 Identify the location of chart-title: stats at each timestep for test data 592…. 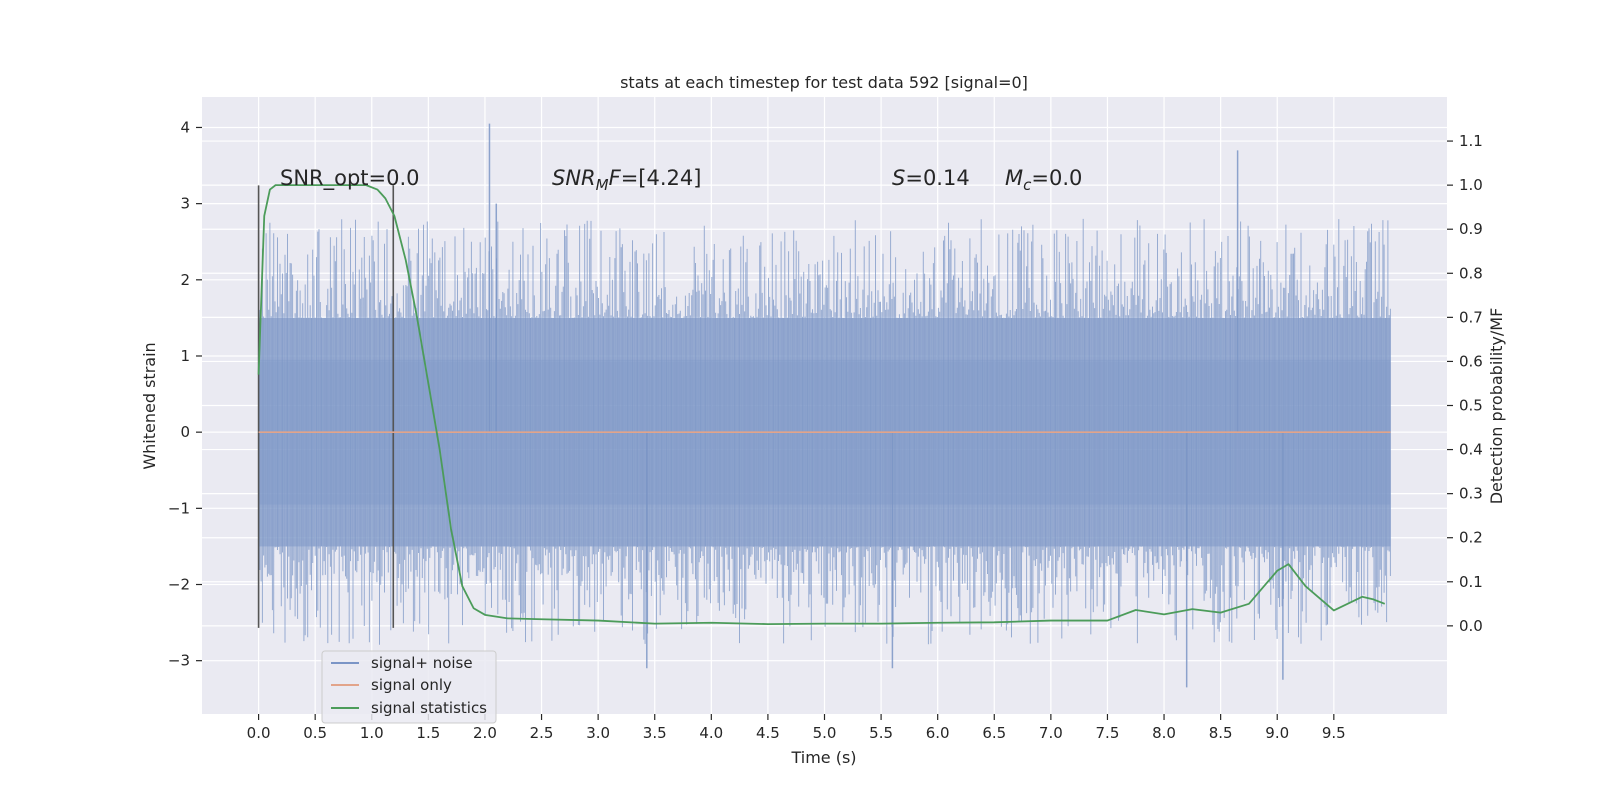
(824, 82).